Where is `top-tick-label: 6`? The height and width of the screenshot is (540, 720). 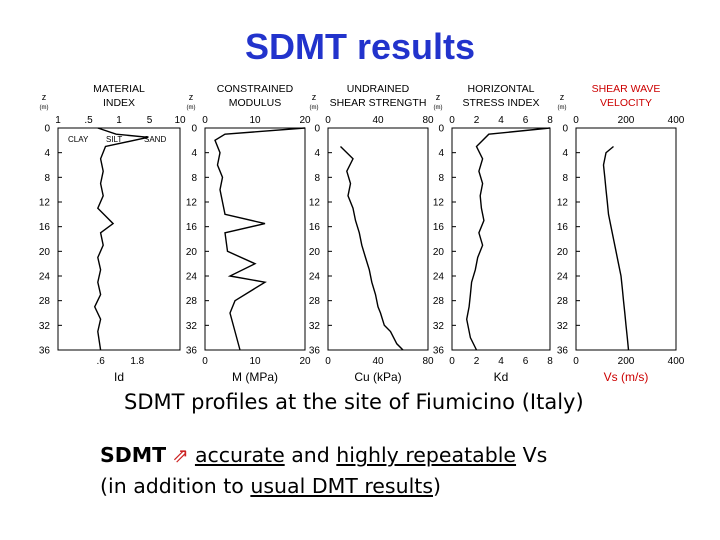
top-tick-label: 6 is located at coordinates (526, 120).